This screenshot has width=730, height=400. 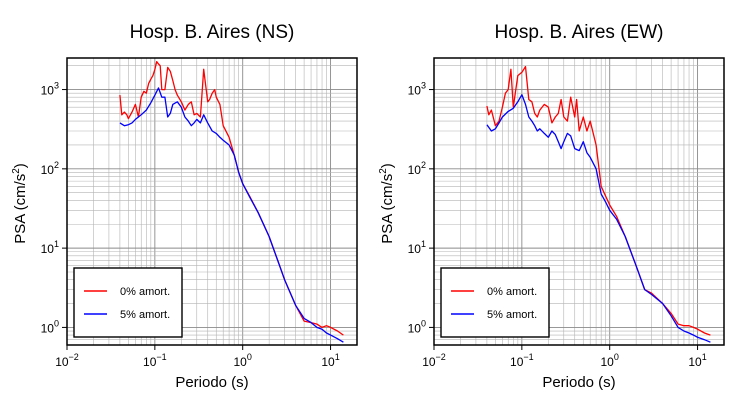 I want to click on chart-title: Hosp. B. Aires (NS), so click(x=212, y=32).